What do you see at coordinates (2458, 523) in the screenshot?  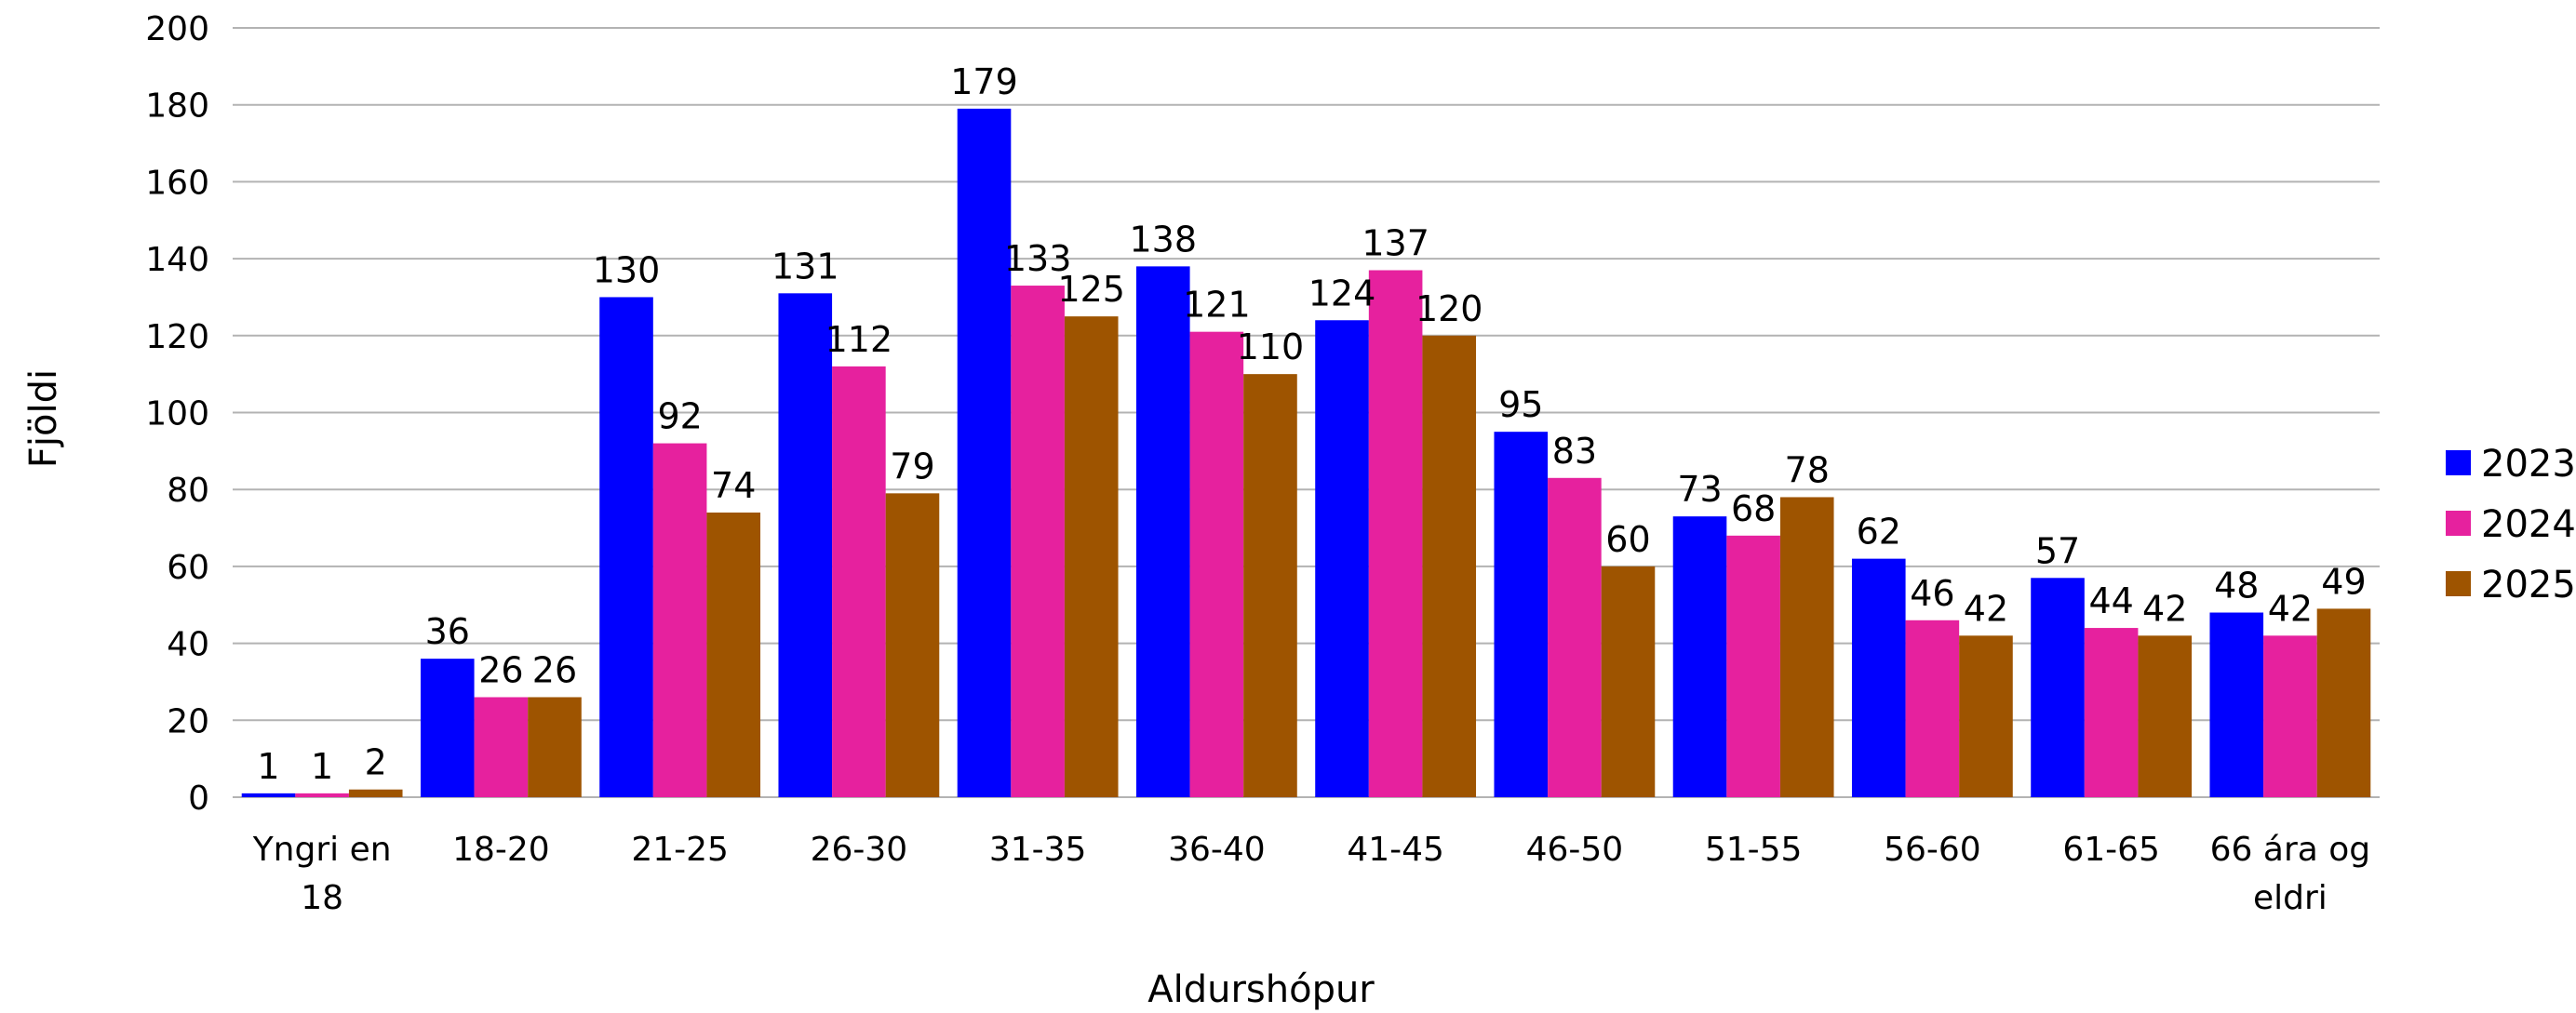 I see `legend-swatch-2024` at bounding box center [2458, 523].